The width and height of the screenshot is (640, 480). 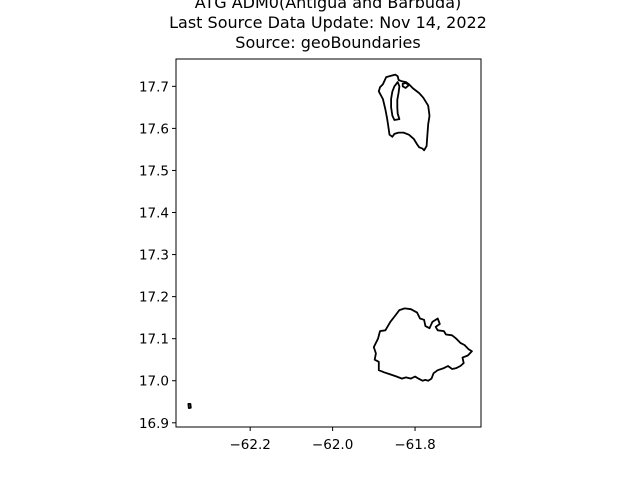 I want to click on x-axis: −62.2 −62.0 −61.8, so click(x=333, y=440).